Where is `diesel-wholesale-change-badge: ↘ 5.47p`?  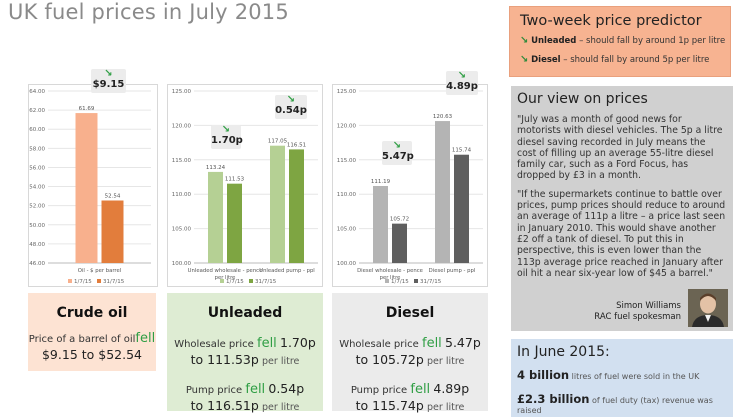 diesel-wholesale-change-badge: ↘ 5.47p is located at coordinates (398, 152).